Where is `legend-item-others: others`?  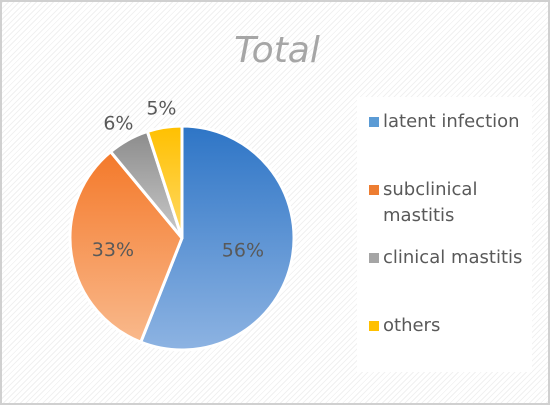
legend-item-others: others is located at coordinates (453, 326).